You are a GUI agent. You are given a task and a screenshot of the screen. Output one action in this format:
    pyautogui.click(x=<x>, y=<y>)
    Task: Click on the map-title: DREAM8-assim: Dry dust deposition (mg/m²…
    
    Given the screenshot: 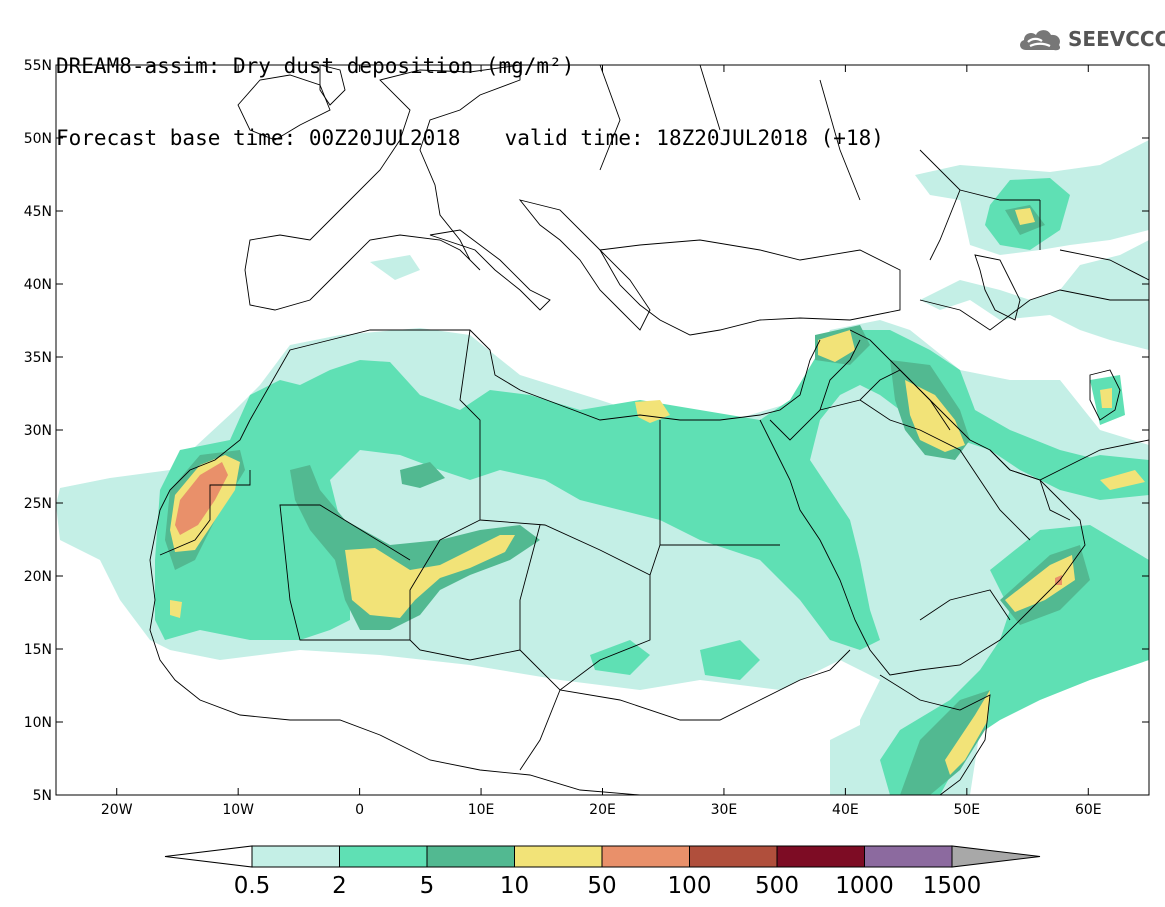 What is the action you would take?
    pyautogui.click(x=315, y=66)
    